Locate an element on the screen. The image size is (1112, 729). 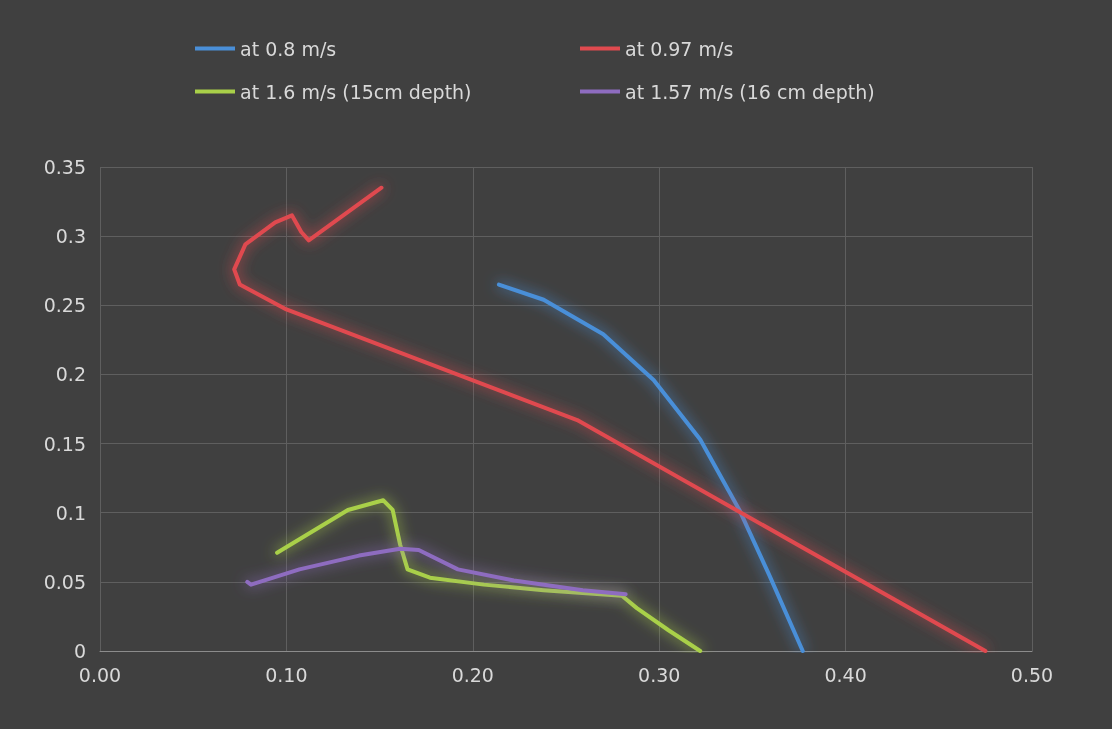
legend-label: at 0.8 m/s is located at coordinates (288, 48).